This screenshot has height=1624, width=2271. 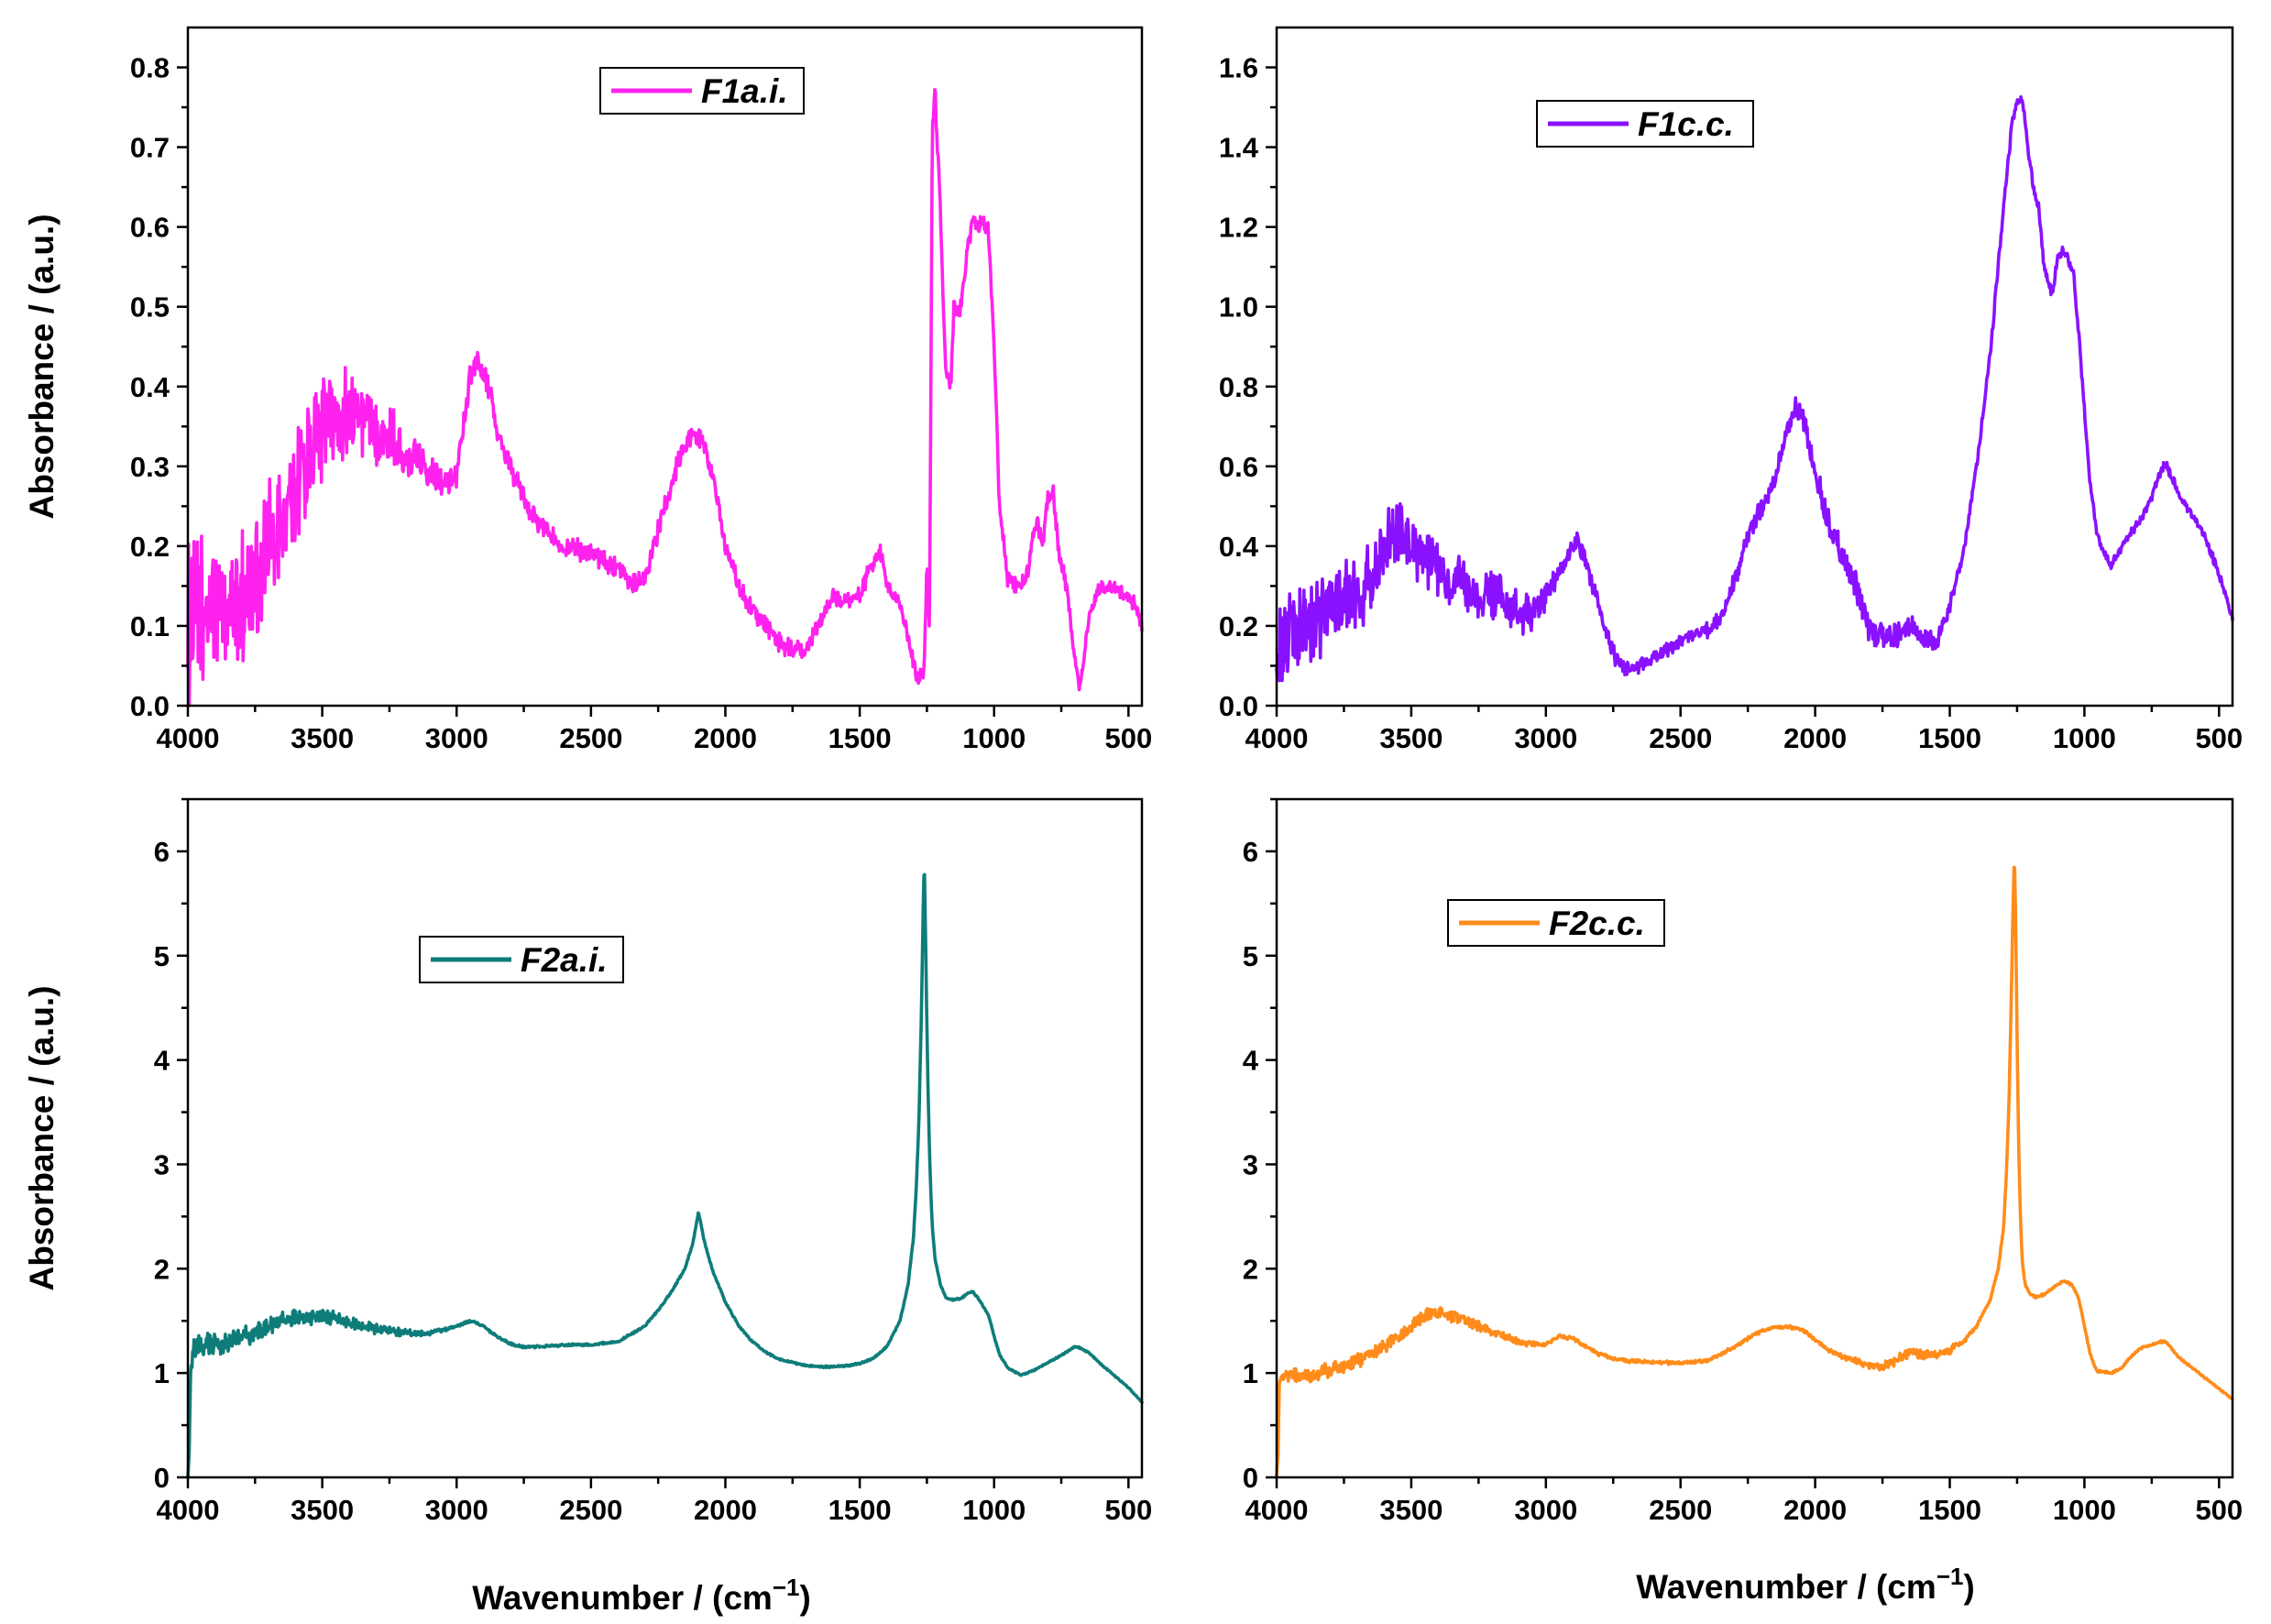 I want to click on y-tick-label: 1.4, so click(x=1239, y=148).